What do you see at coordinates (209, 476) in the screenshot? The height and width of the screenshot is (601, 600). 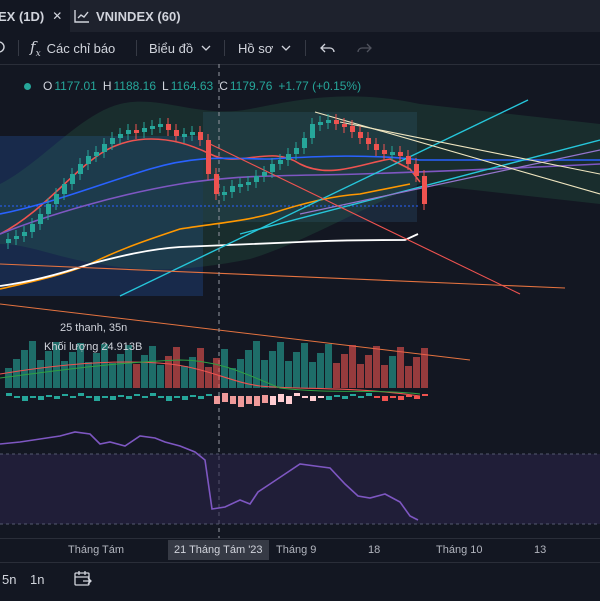 I see `rsi-line` at bounding box center [209, 476].